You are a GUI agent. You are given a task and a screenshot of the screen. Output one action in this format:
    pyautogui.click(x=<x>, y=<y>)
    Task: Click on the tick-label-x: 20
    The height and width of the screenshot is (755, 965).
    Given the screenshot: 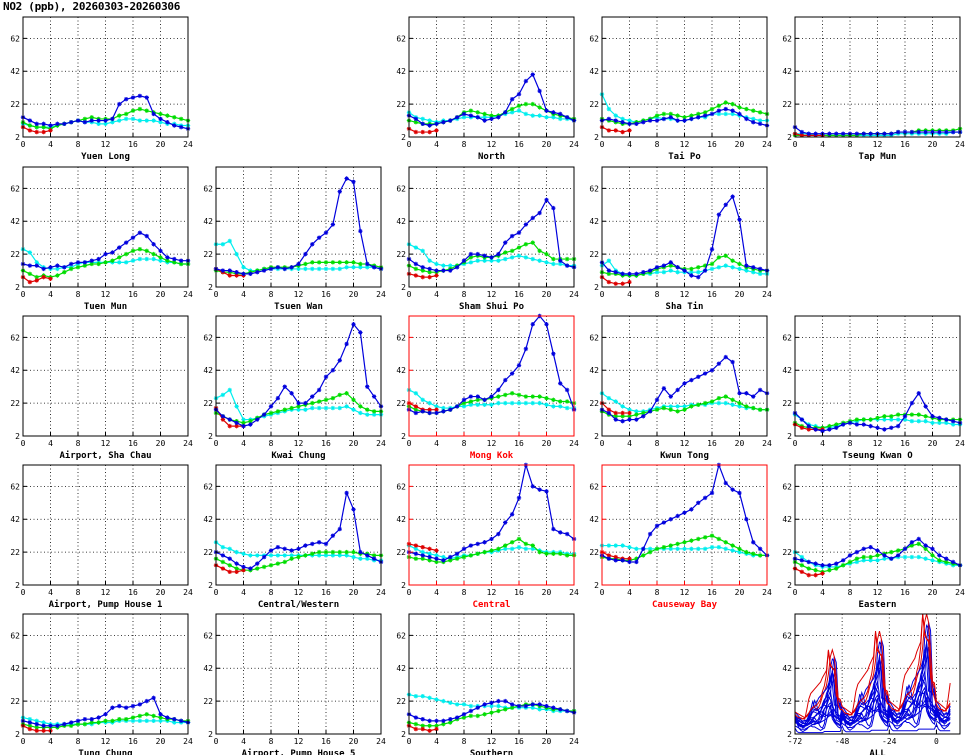 What is the action you would take?
    pyautogui.click(x=547, y=741)
    